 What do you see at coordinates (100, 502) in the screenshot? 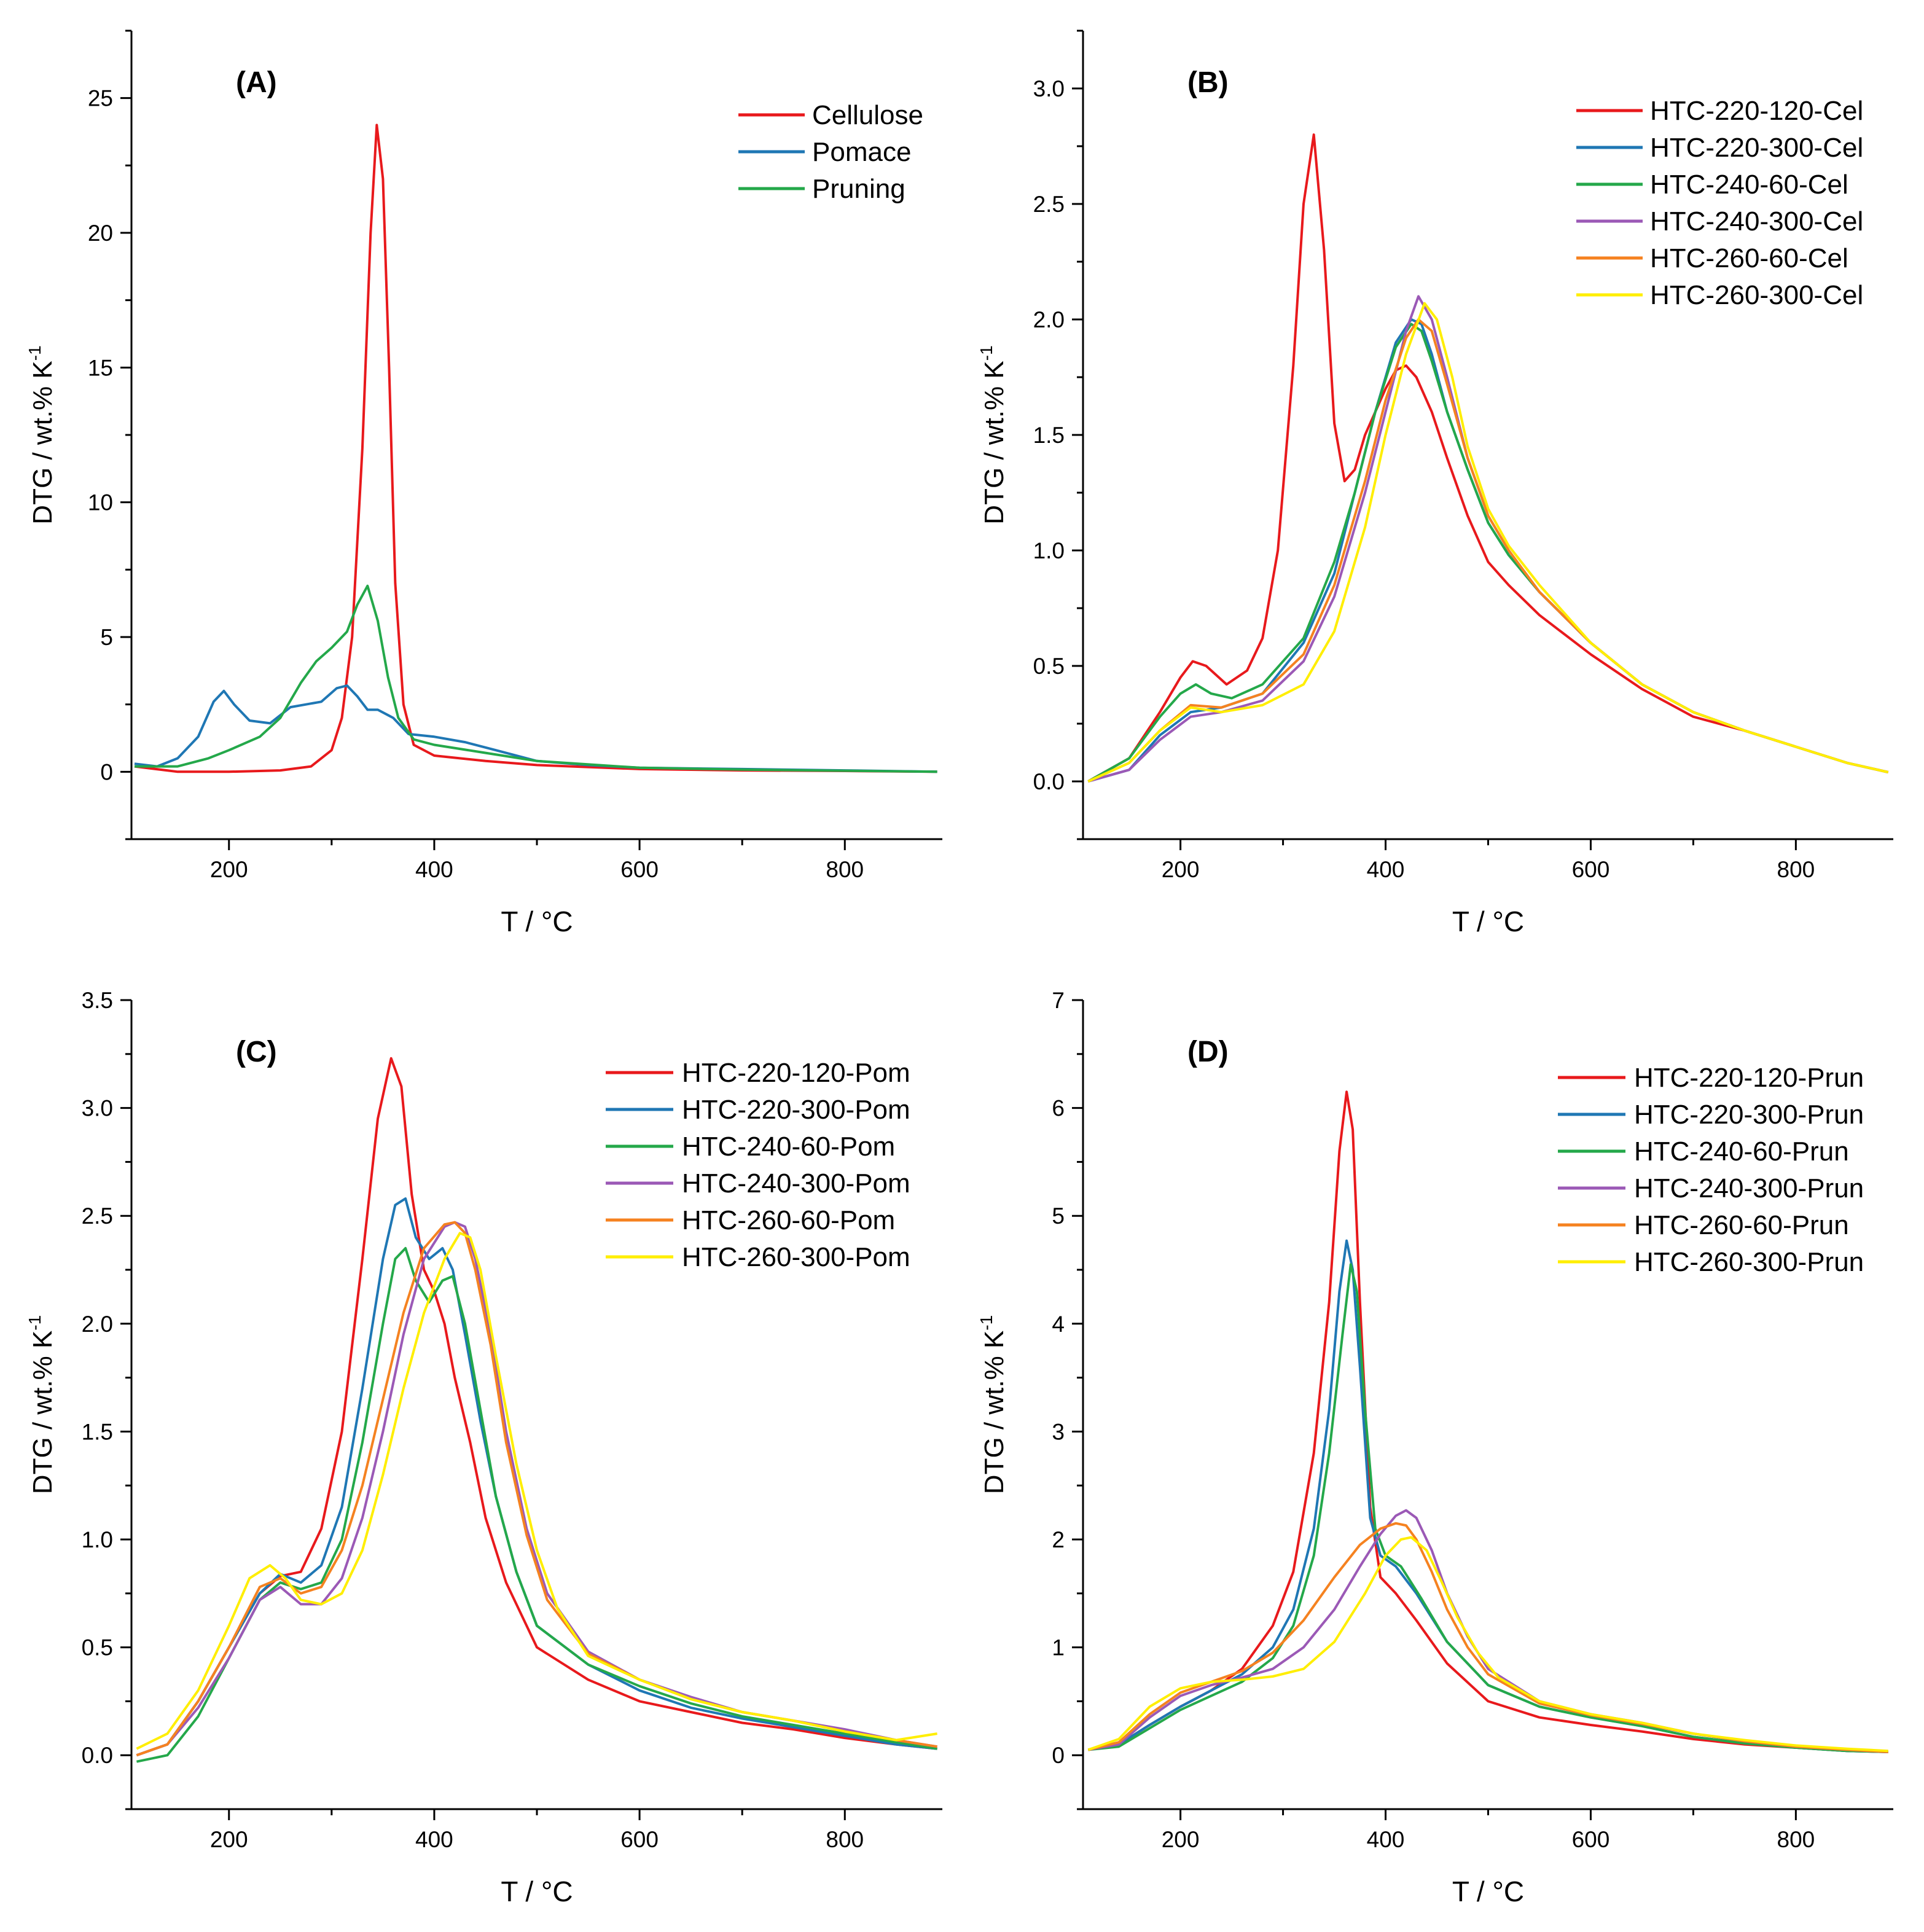
I see `y-tick-label: 10` at bounding box center [100, 502].